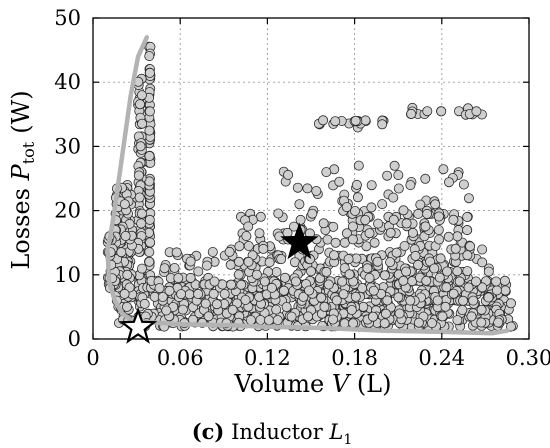  Describe the element at coordinates (279, 384) in the screenshot. I see `x-axis-label-prefix: Volume` at that location.